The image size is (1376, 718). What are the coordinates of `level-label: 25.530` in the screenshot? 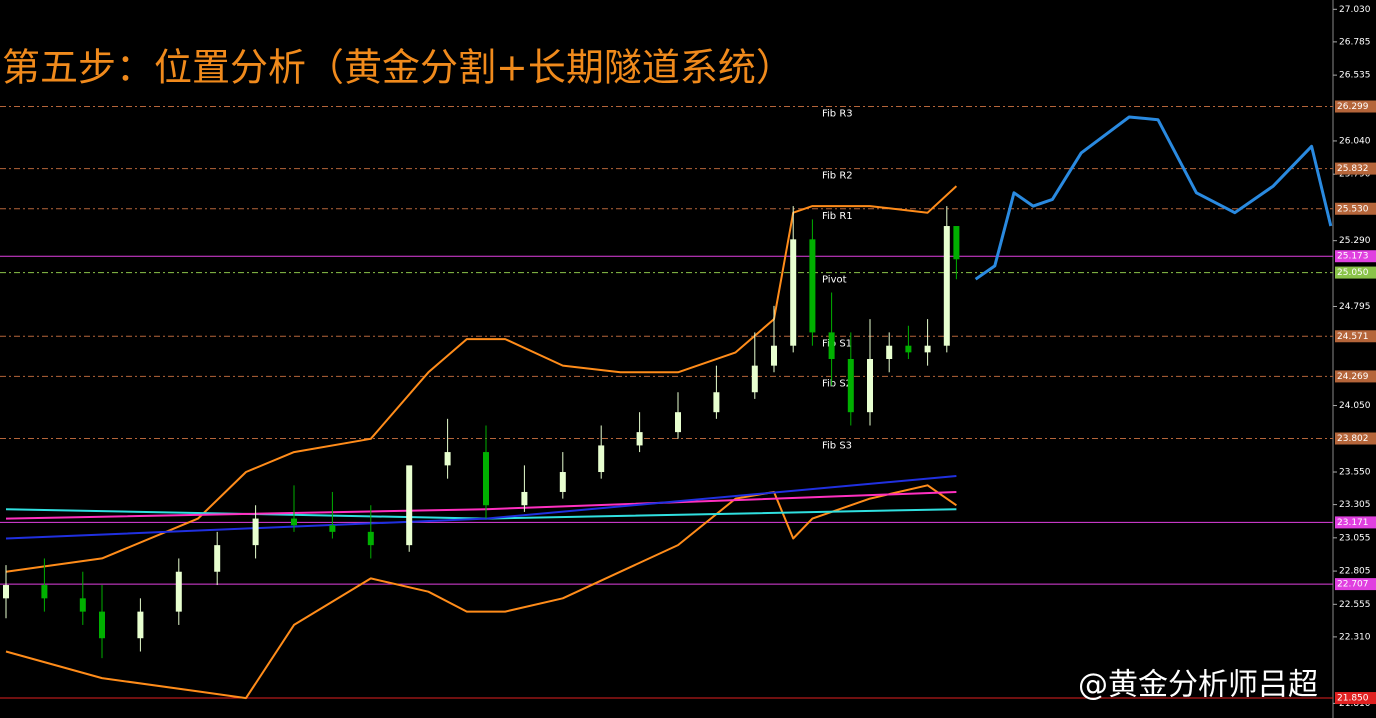 It's located at (1353, 209).